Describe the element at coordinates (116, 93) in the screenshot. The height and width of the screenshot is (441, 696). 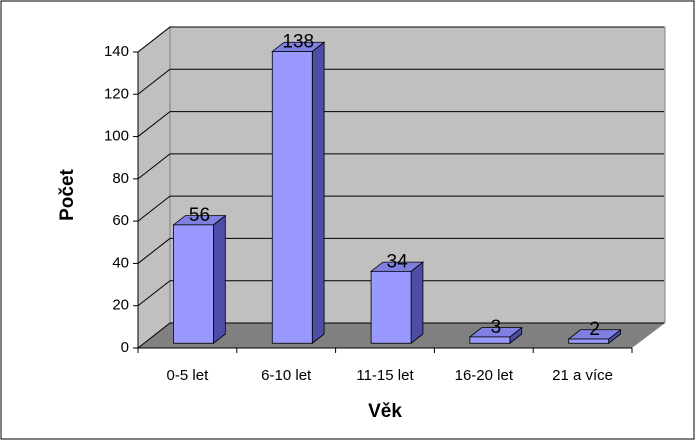
I see `y-tick-label: 120` at that location.